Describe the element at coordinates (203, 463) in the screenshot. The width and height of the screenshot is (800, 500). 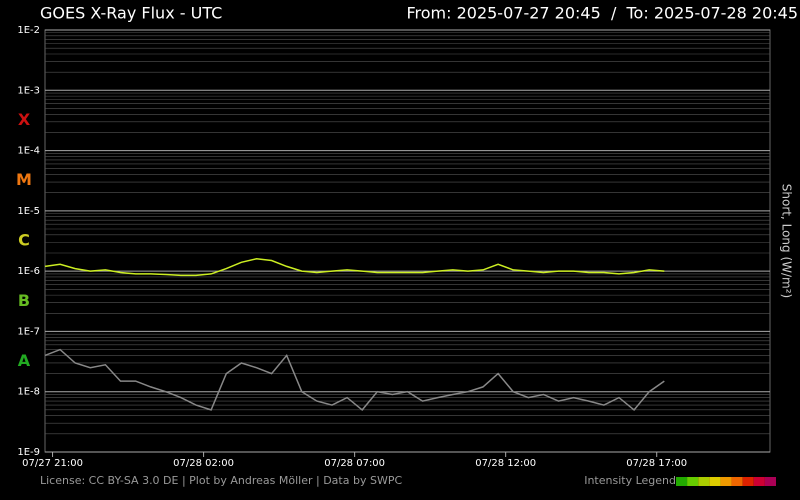
I see `x-tick-label: 07/28 02:00` at that location.